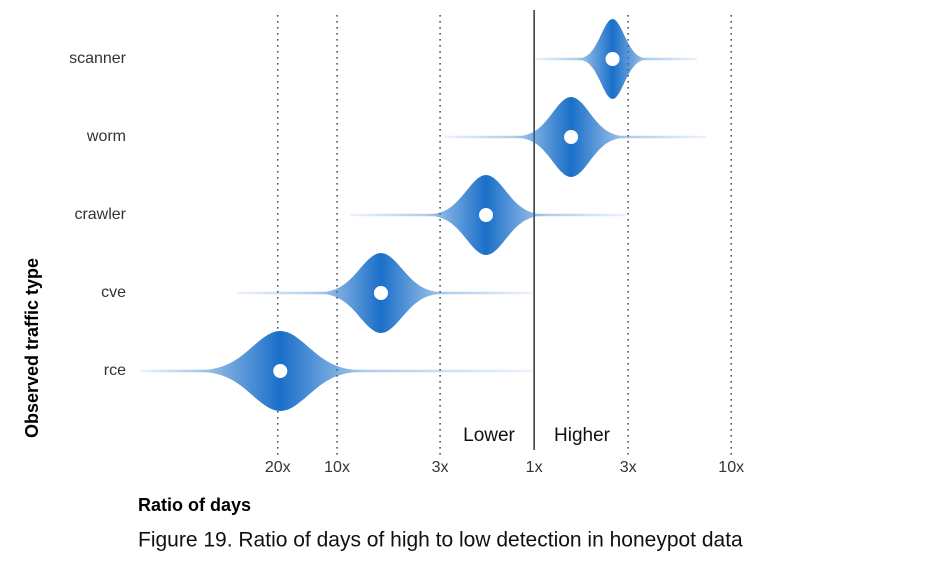  I want to click on category-label: worm, so click(106, 136).